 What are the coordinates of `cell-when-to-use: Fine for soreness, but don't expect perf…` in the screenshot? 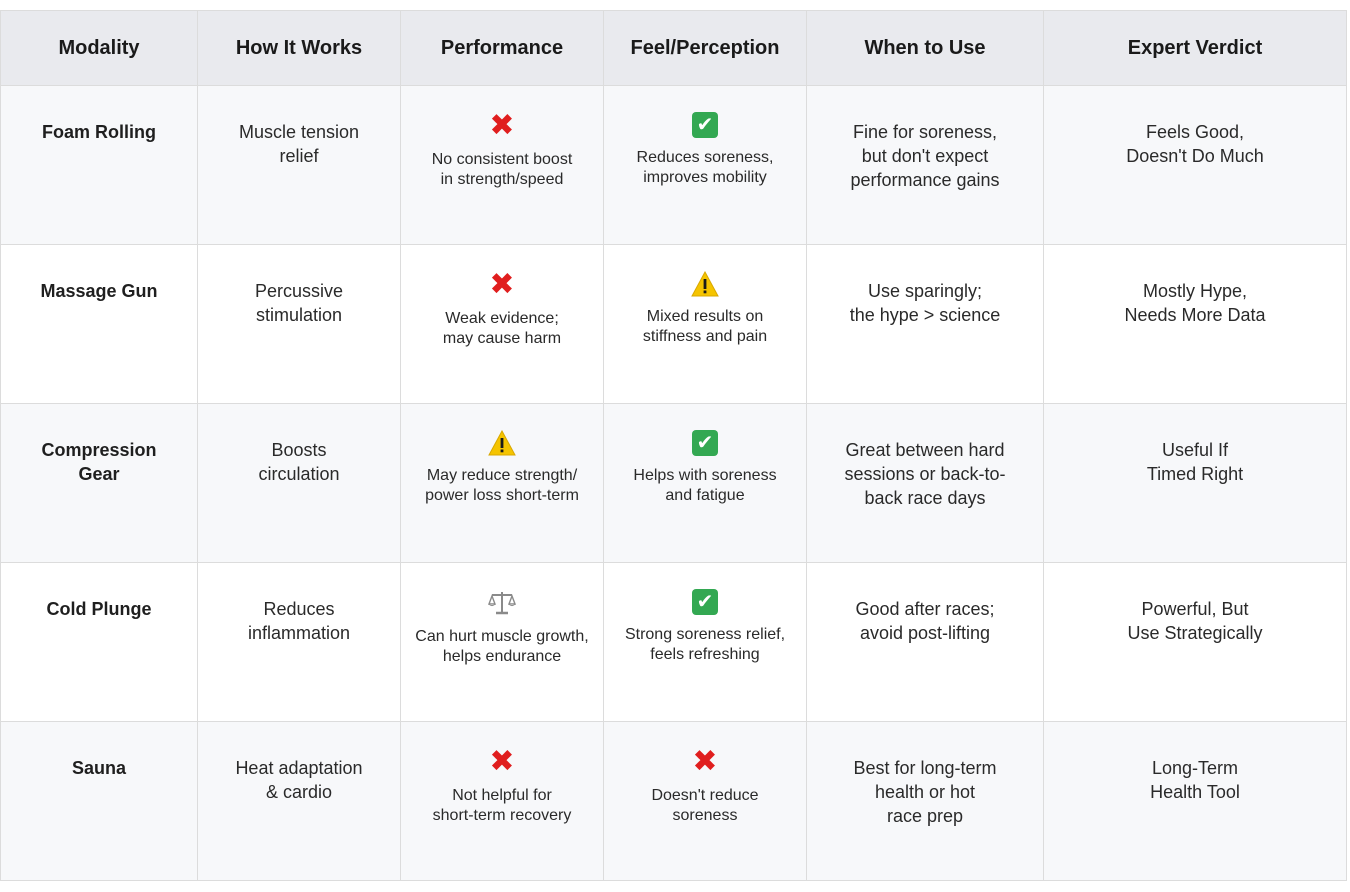 It's located at (925, 165).